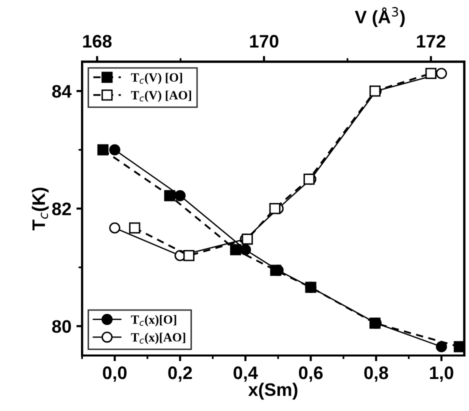  I want to click on x-axis-title: x(Sm), so click(273, 391).